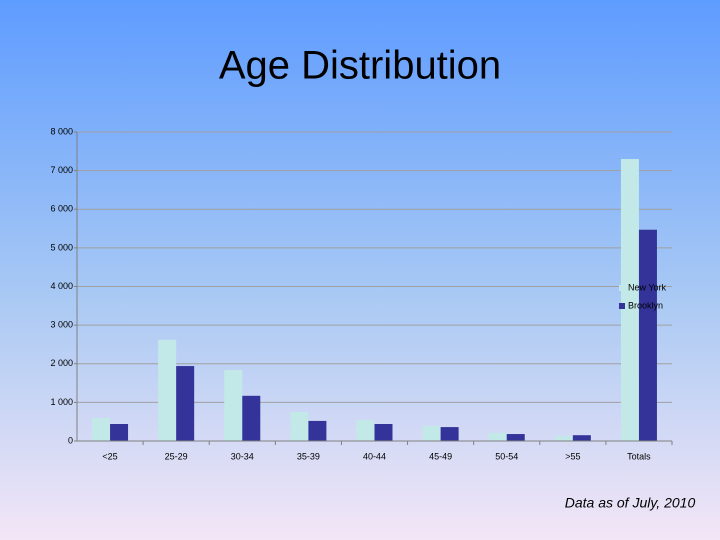 Image resolution: width=720 pixels, height=540 pixels. I want to click on chart-title: Age Distribution, so click(360, 66).